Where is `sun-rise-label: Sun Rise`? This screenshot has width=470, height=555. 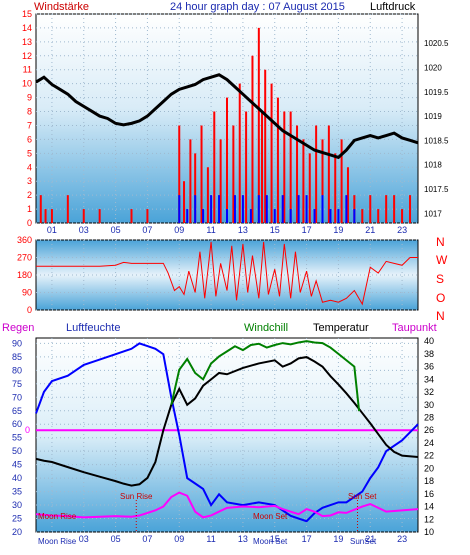 sun-rise-label: Sun Rise is located at coordinates (136, 496).